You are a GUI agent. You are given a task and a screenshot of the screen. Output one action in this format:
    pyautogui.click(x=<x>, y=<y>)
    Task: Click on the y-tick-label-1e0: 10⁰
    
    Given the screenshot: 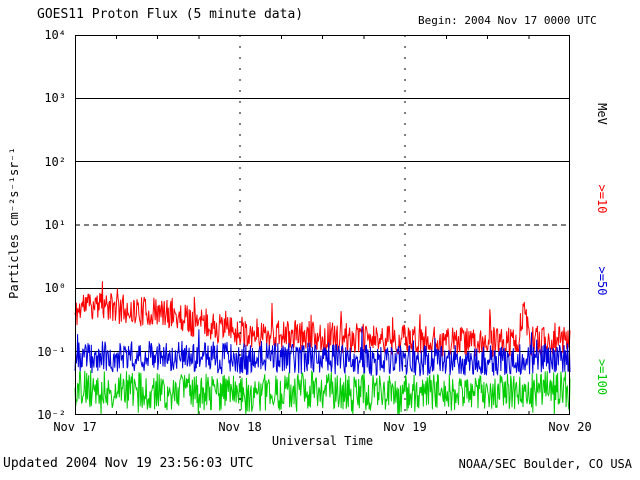 What is the action you would take?
    pyautogui.click(x=55, y=288)
    